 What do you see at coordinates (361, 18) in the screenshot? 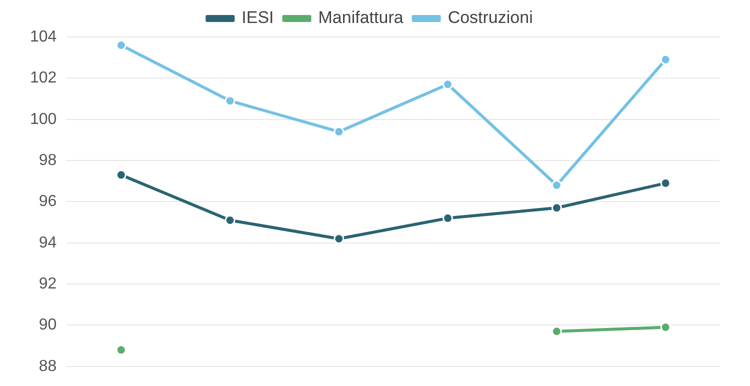
I see `legend-label: Manifattura` at bounding box center [361, 18].